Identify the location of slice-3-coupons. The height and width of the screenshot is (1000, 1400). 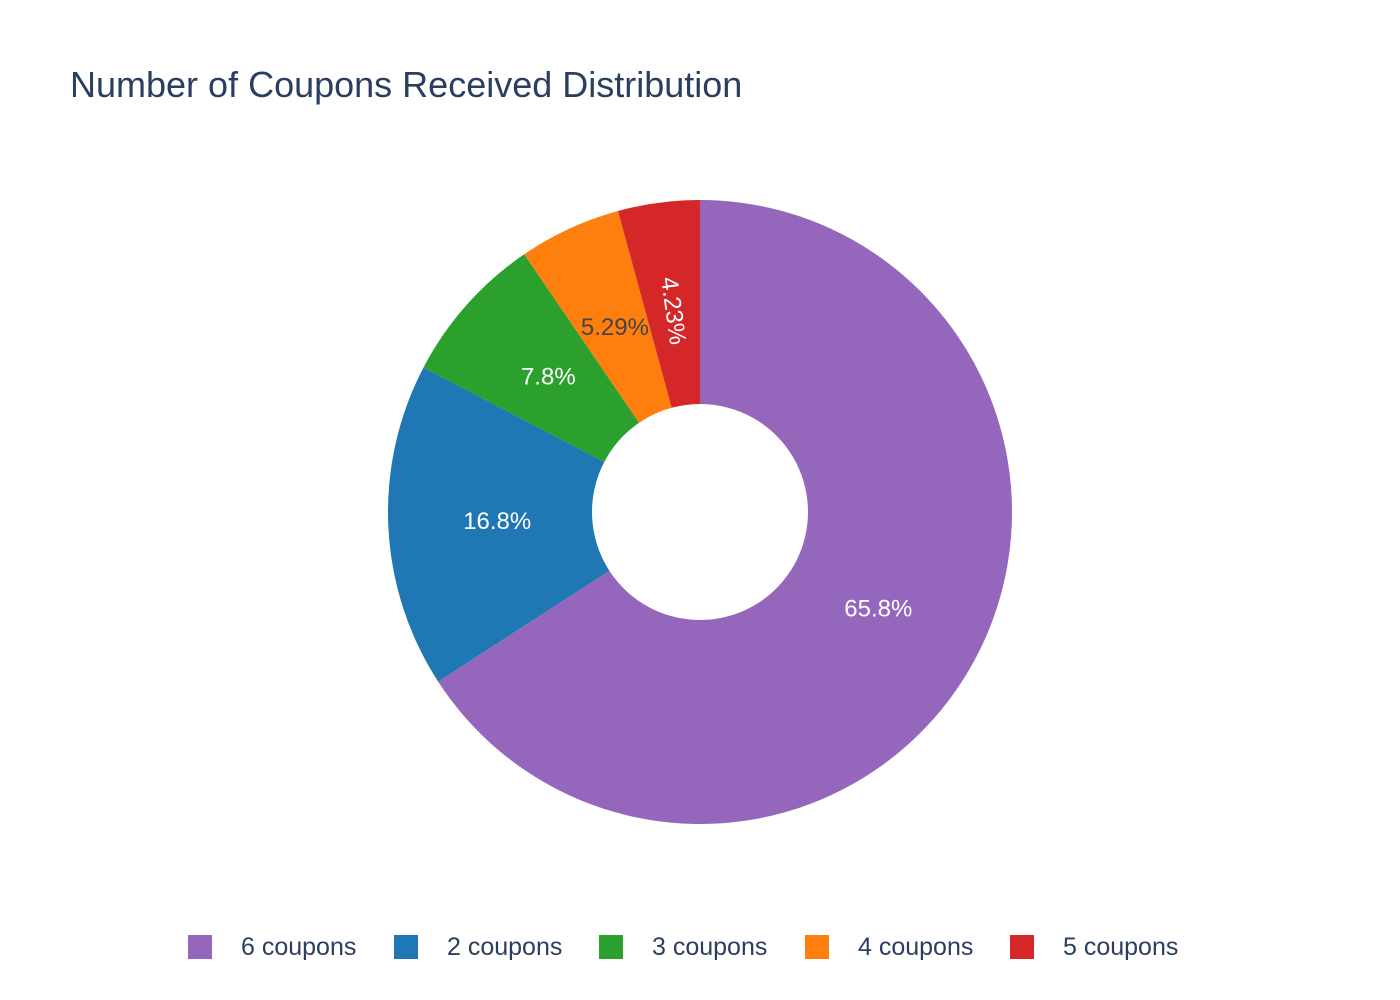
(531, 358).